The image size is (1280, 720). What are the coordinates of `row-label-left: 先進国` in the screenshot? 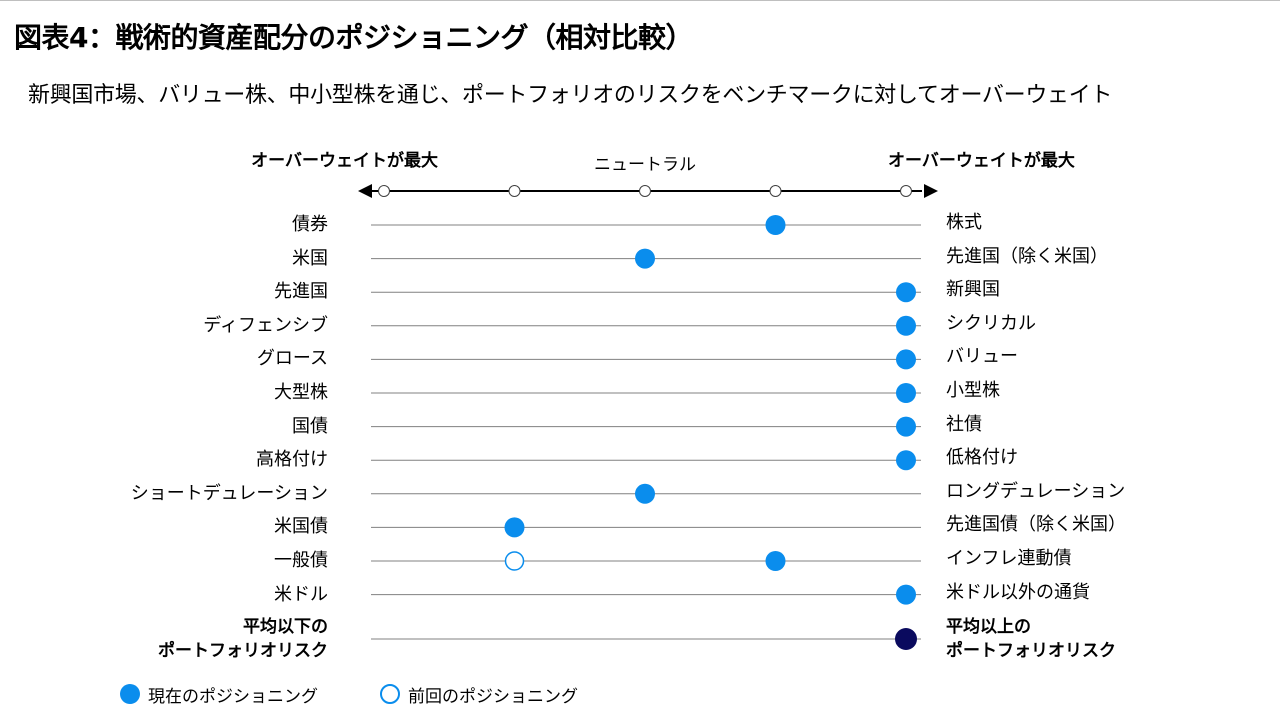 It's located at (301, 292).